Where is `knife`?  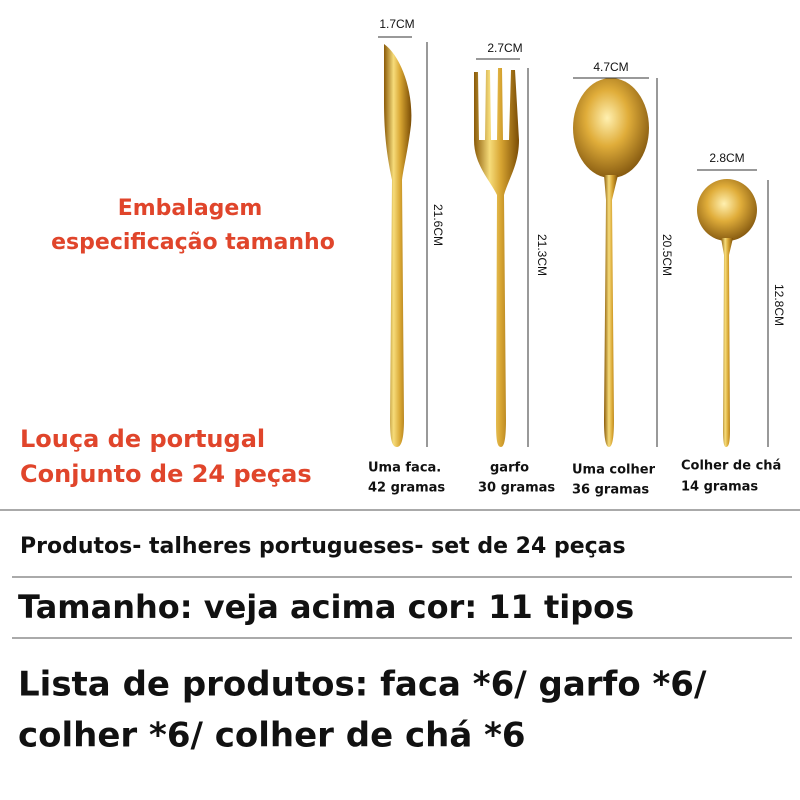 knife is located at coordinates (398, 245).